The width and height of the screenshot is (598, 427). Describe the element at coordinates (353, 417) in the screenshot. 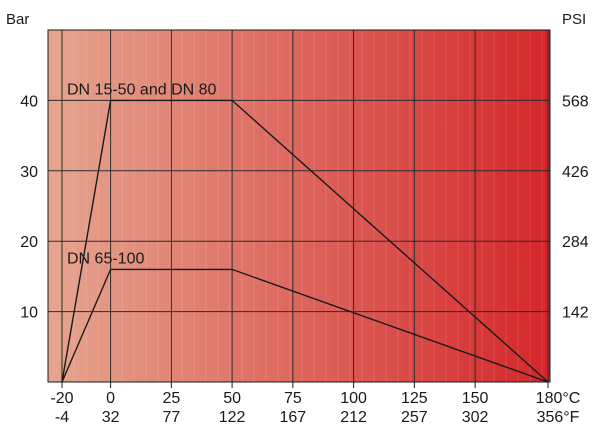

I see `x-tick-label-fahrenheit: 212` at that location.